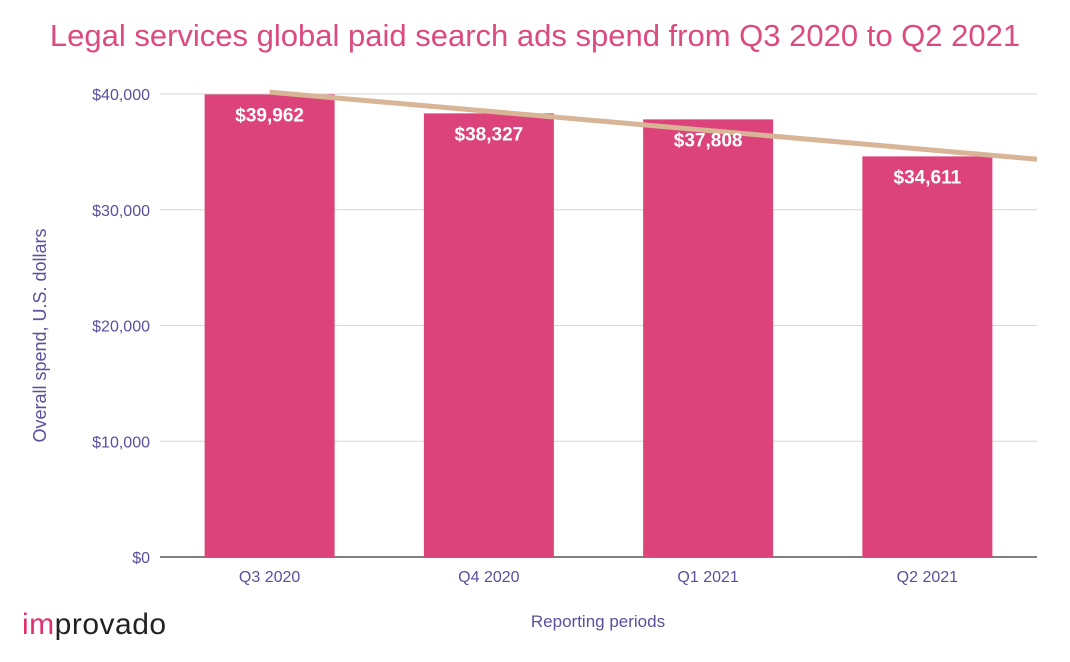 The height and width of the screenshot is (662, 1070). What do you see at coordinates (269, 577) in the screenshot?
I see `x-tick-label: Q3 2020` at bounding box center [269, 577].